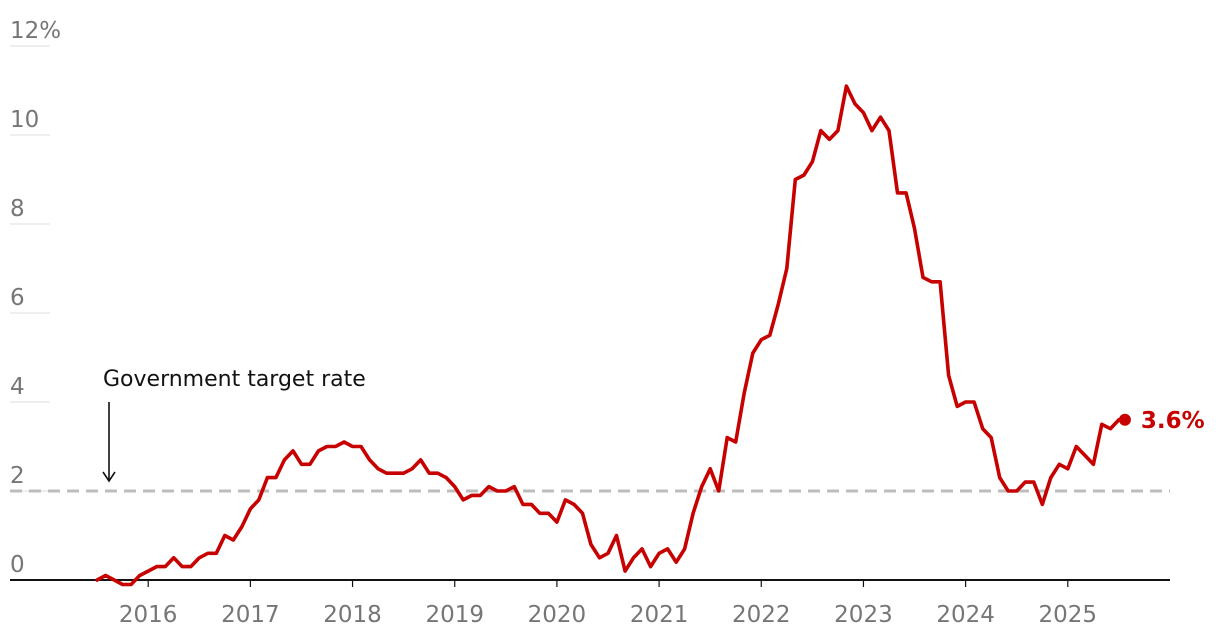 The width and height of the screenshot is (1220, 644). I want to click on target-rate-annotation: Government target rate, so click(234, 425).